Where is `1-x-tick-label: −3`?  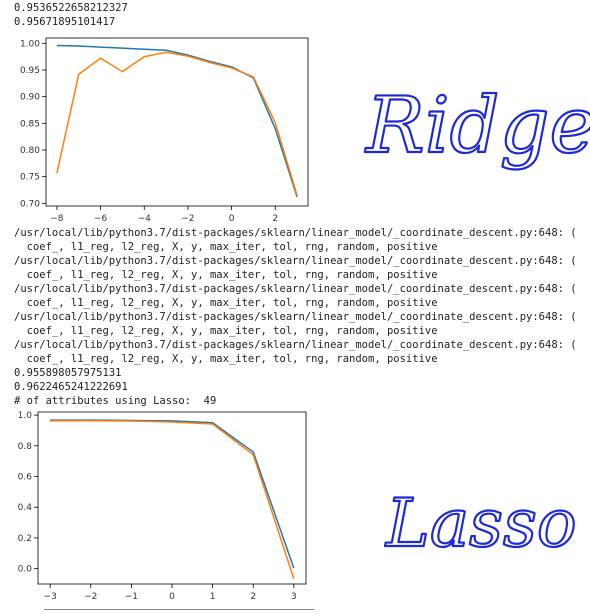 1-x-tick-label: −3 is located at coordinates (50, 597).